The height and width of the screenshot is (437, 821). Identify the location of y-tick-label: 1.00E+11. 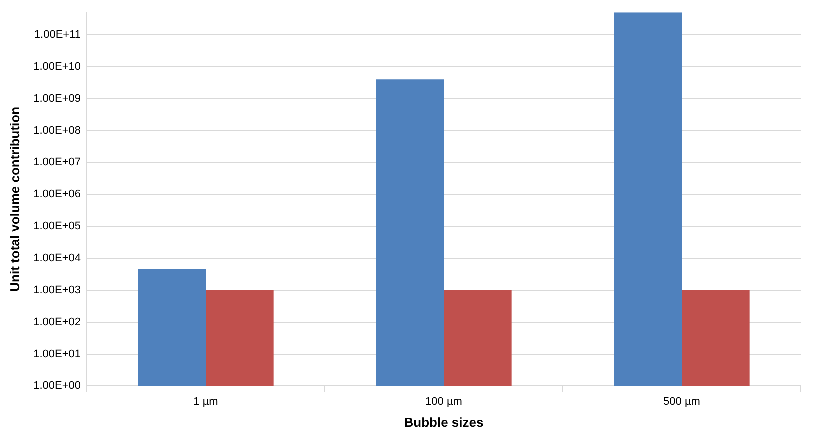
(58, 34).